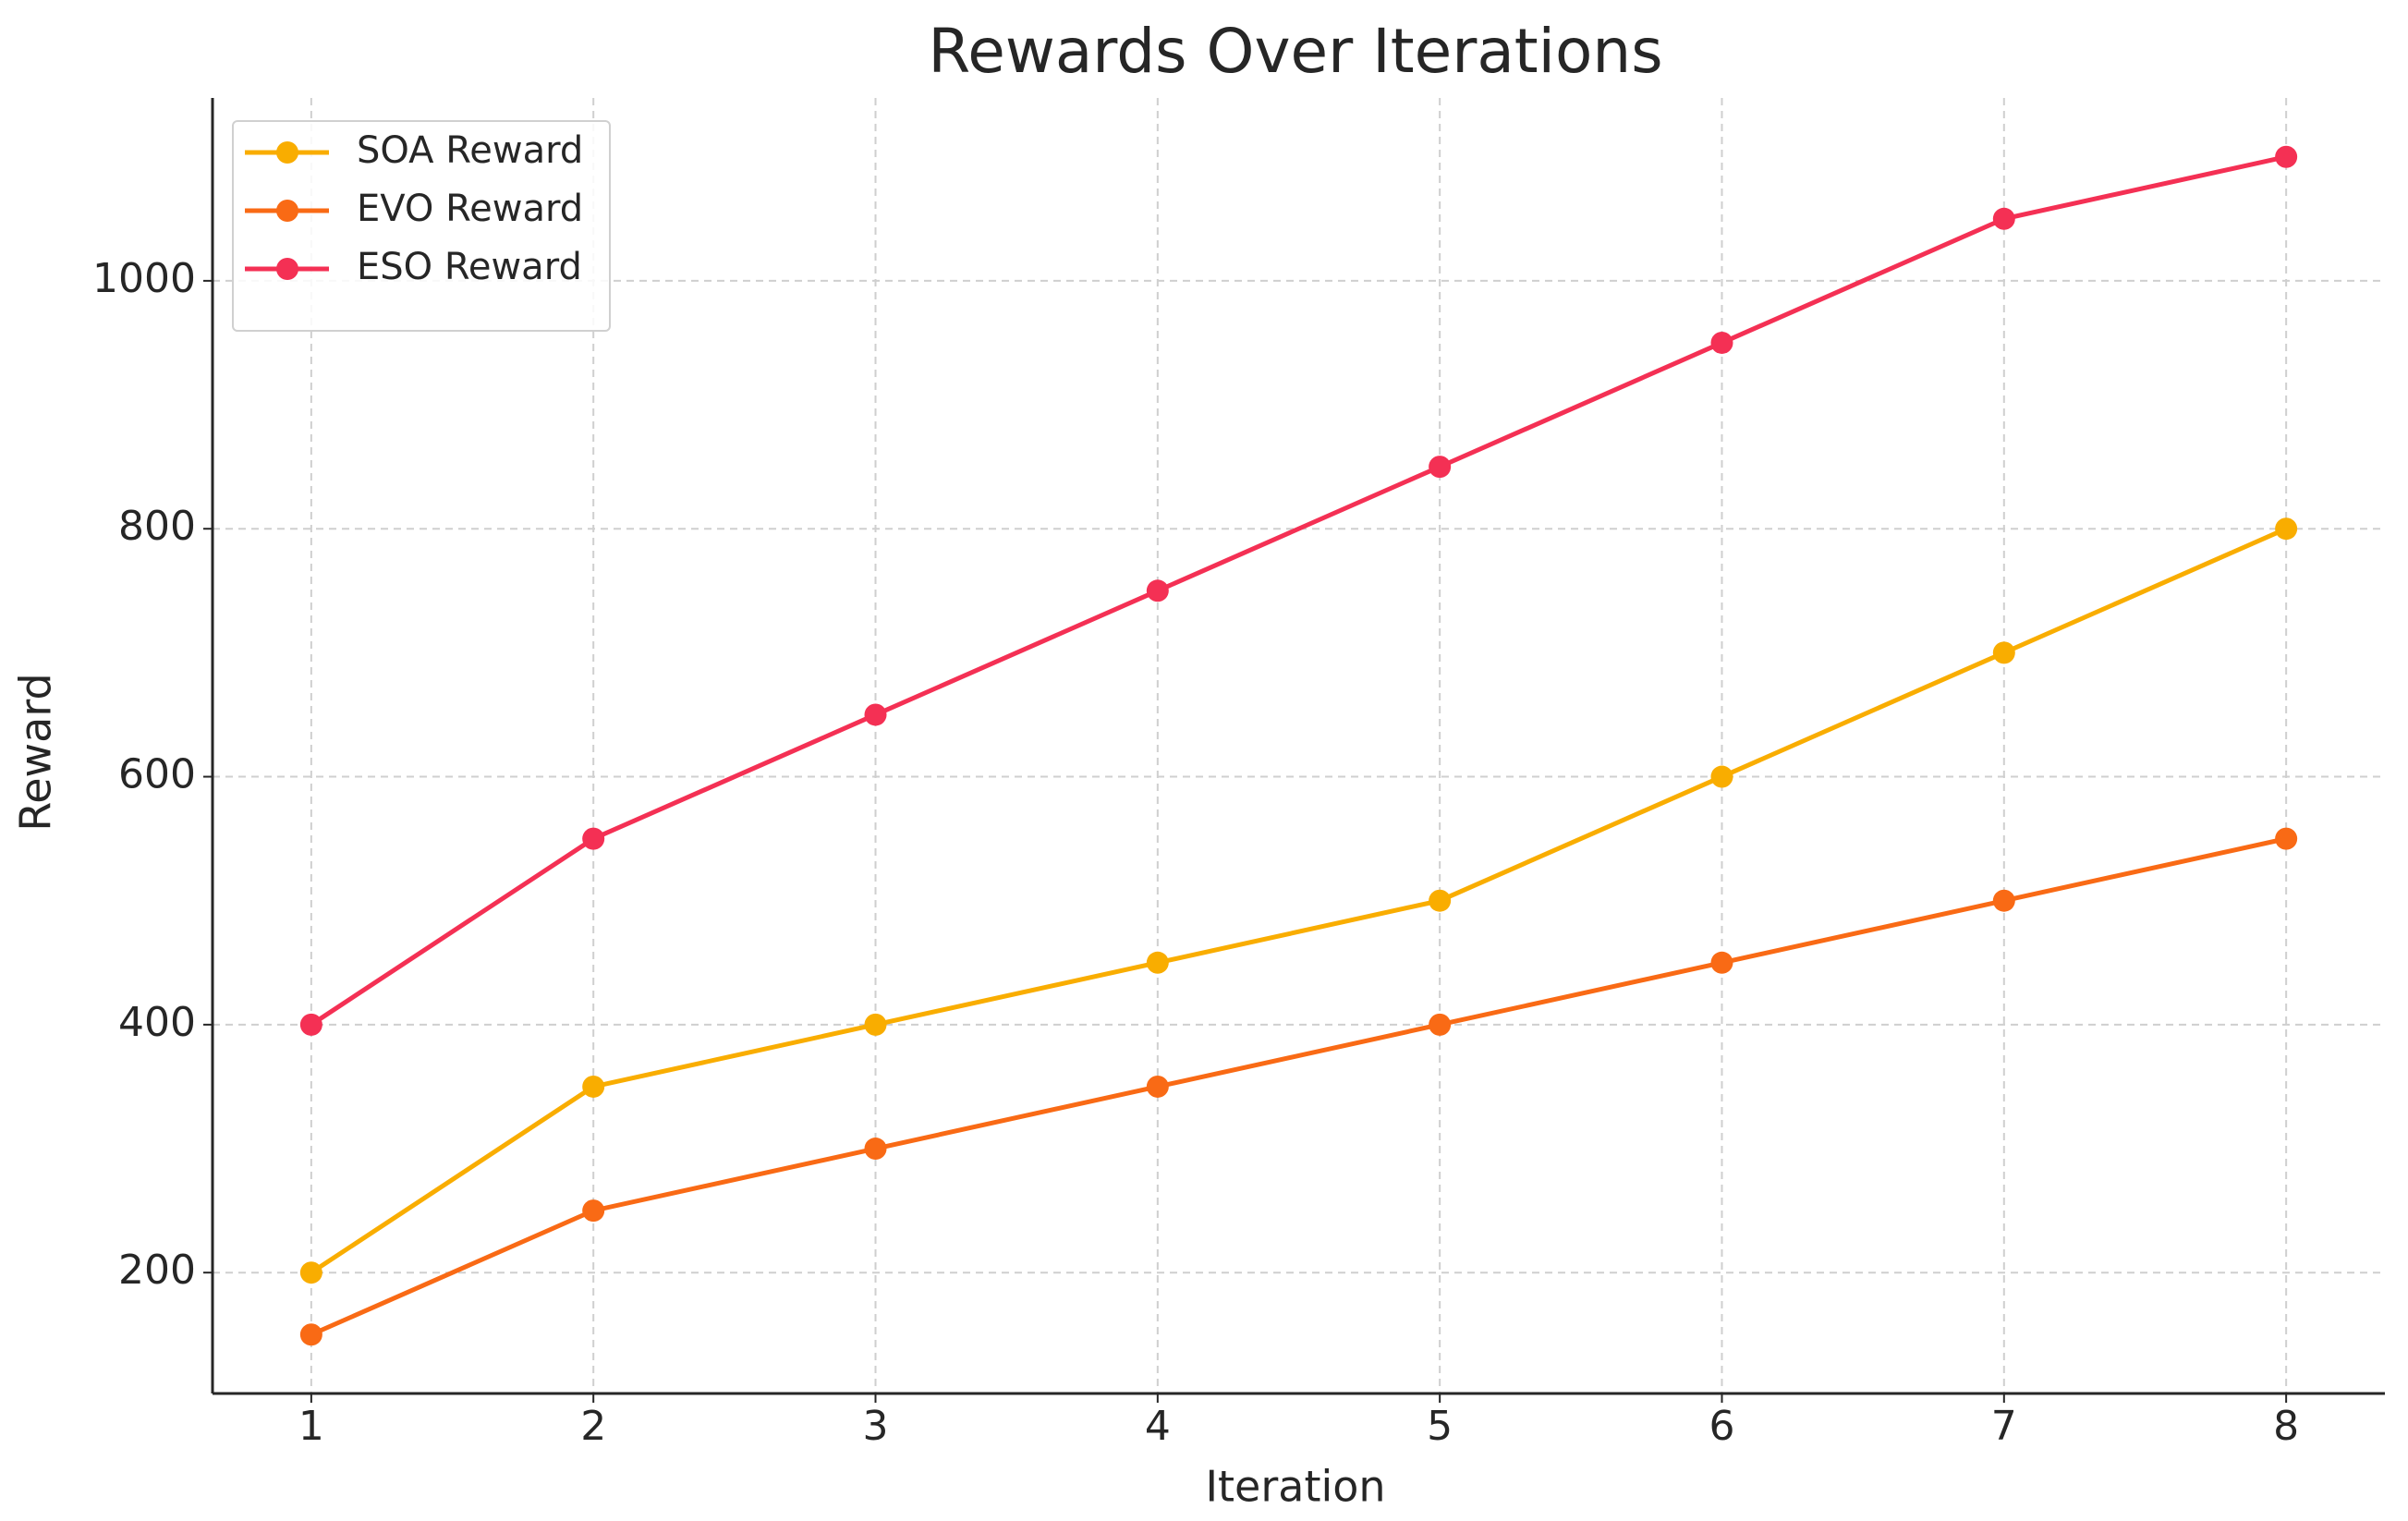 The image size is (2408, 1521). Describe the element at coordinates (470, 209) in the screenshot. I see `legend-label: EVO Reward` at that location.